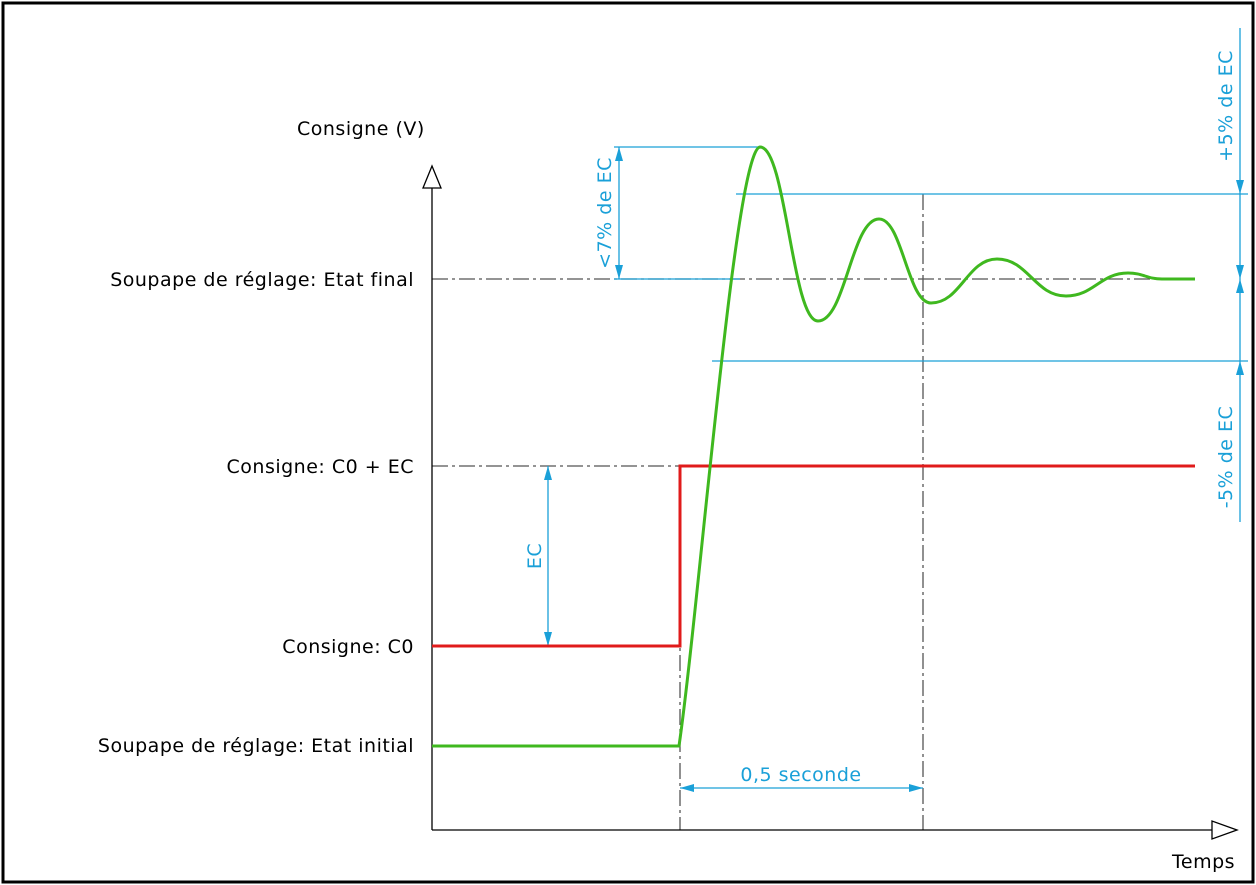 This screenshot has height=885, width=1256. I want to click on overshoot-label: <7% de EC, so click(605, 213).